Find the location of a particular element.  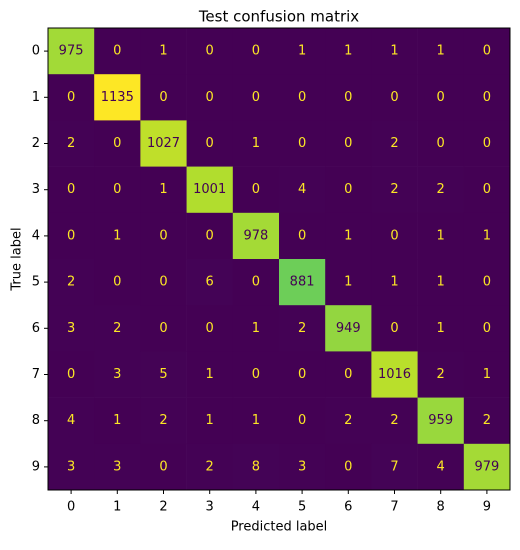

cell-label: 978 is located at coordinates (255, 235).